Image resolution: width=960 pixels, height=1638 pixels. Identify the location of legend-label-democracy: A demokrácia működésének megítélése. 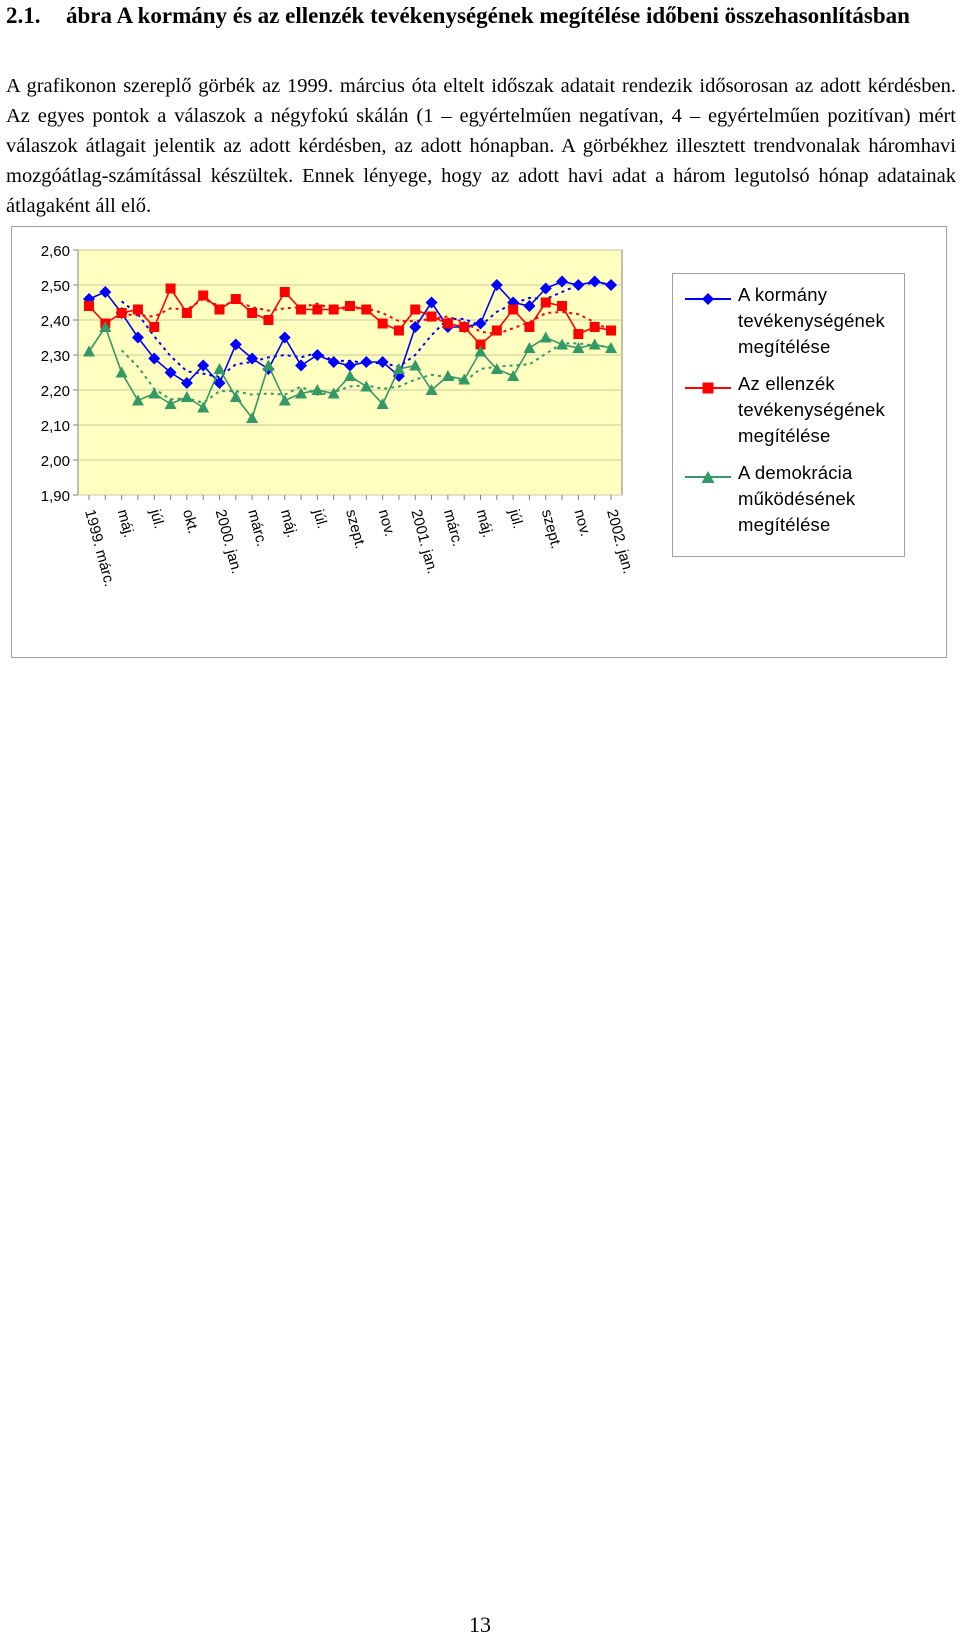
(797, 498).